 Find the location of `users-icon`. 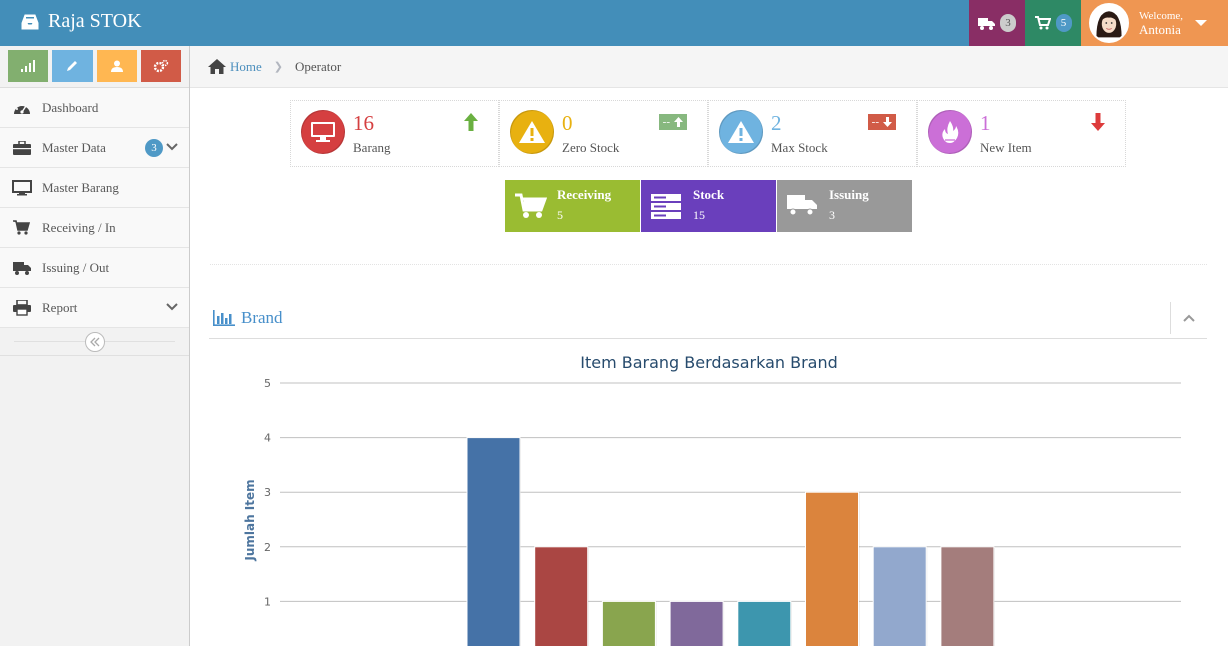

users-icon is located at coordinates (116, 66).